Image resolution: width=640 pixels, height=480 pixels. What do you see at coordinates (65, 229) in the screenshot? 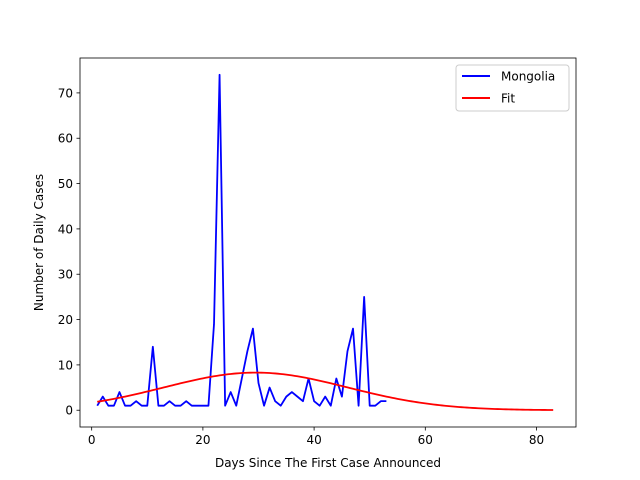
I see `y-tick-label: 40` at bounding box center [65, 229].